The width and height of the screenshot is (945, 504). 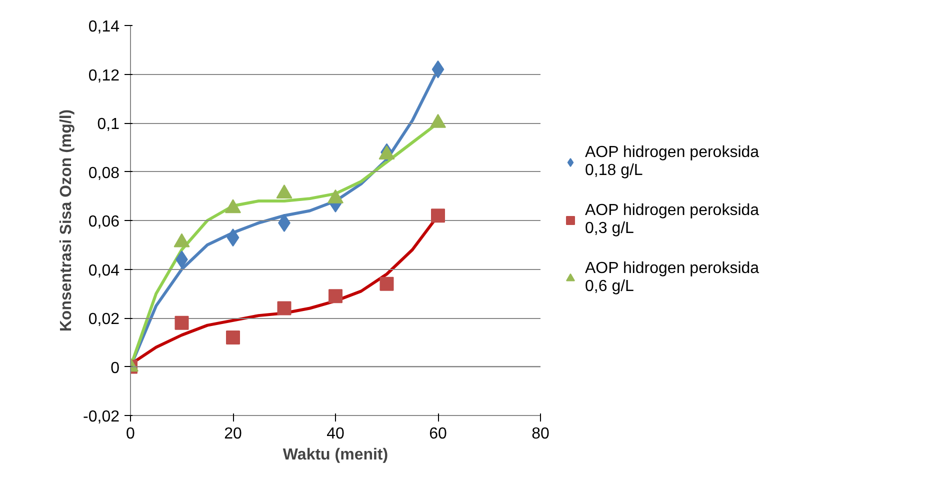 What do you see at coordinates (672, 162) in the screenshot?
I see `legend-label: AOP hidrogen peroksida 0,18 g/L` at bounding box center [672, 162].